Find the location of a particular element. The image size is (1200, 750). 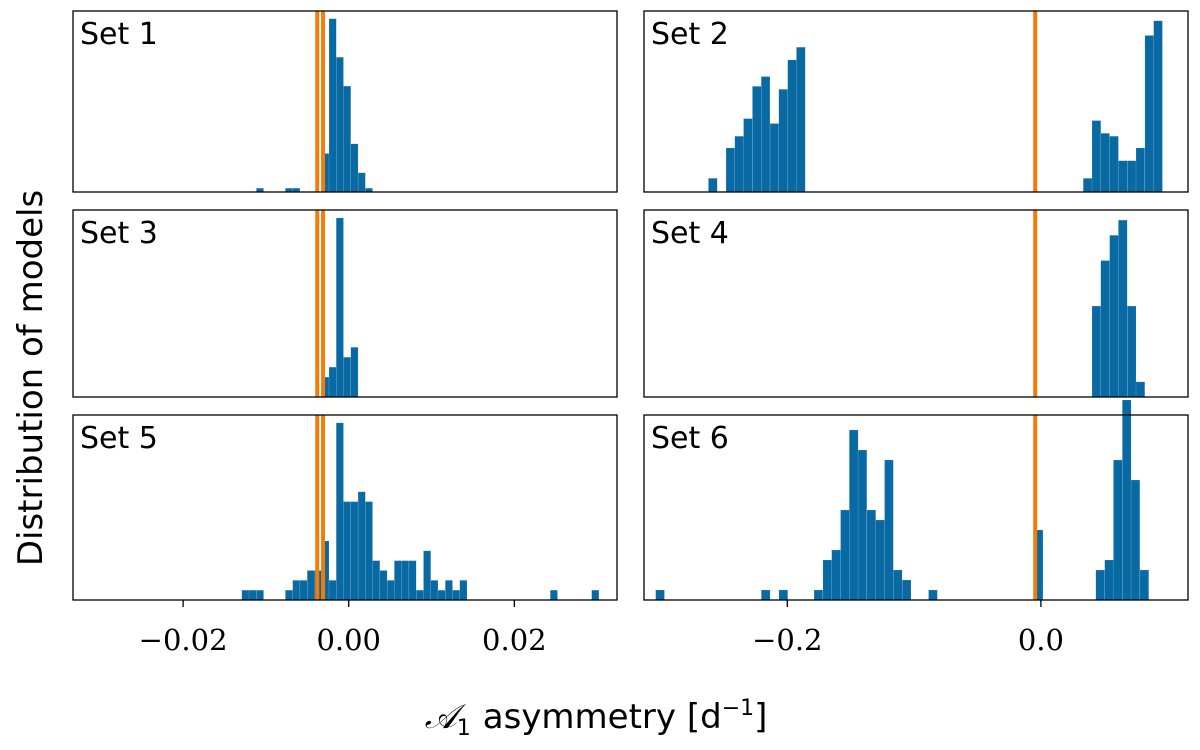

x-tick-label: −0.02 is located at coordinates (183, 640).